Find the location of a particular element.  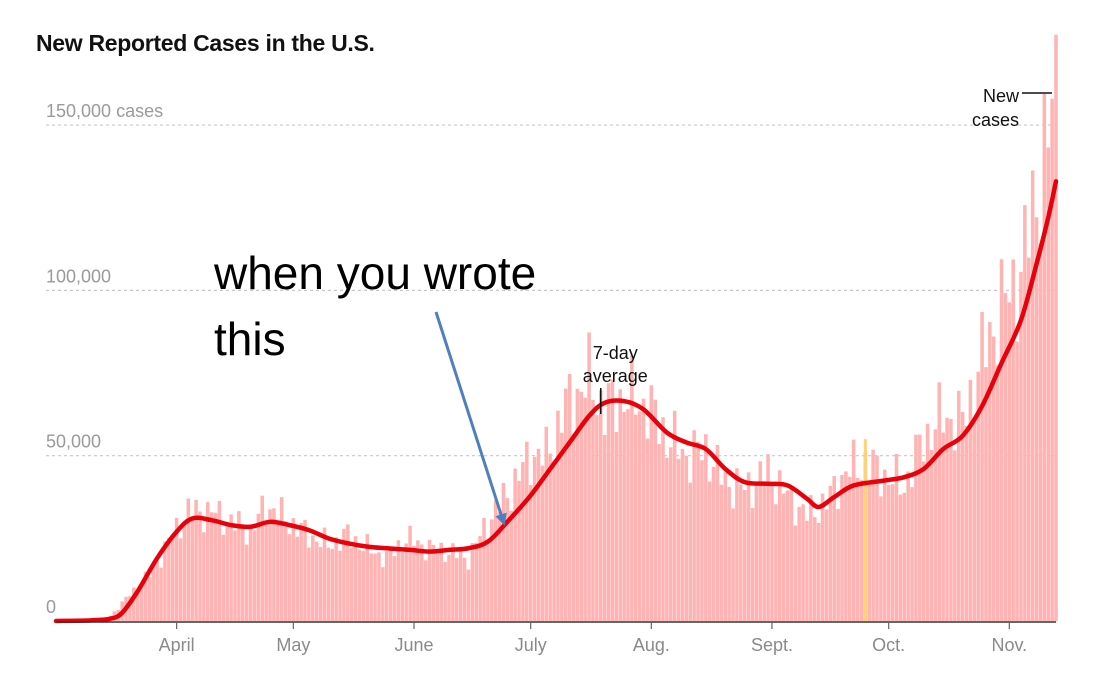

chart-title: New Reported Cases in the U.S. is located at coordinates (205, 43).